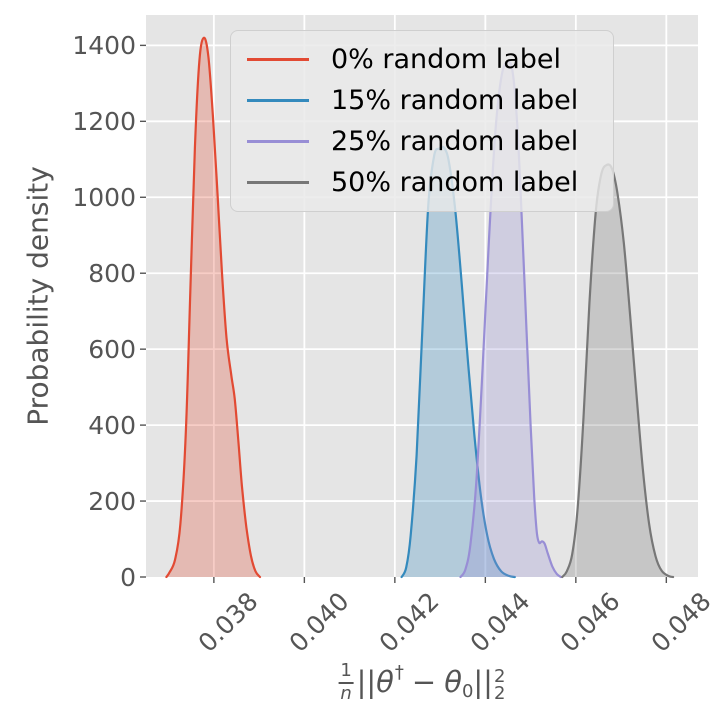 Image resolution: width=720 pixels, height=720 pixels. What do you see at coordinates (499, 693) in the screenshot?
I see `xlabel-norm-sub: 2` at bounding box center [499, 693].